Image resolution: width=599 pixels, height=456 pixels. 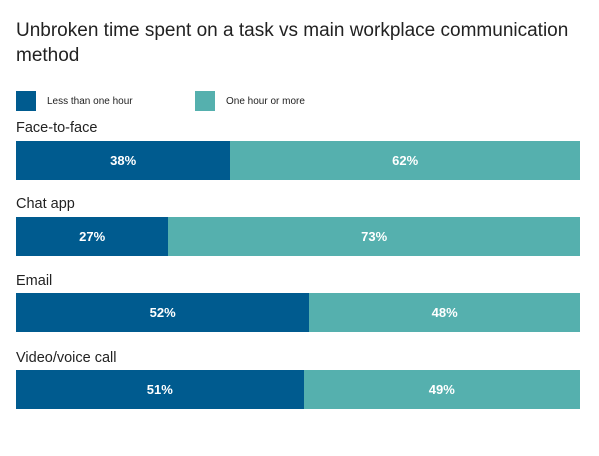 I want to click on category-label-face-to-face: Face-to-face, so click(x=57, y=128).